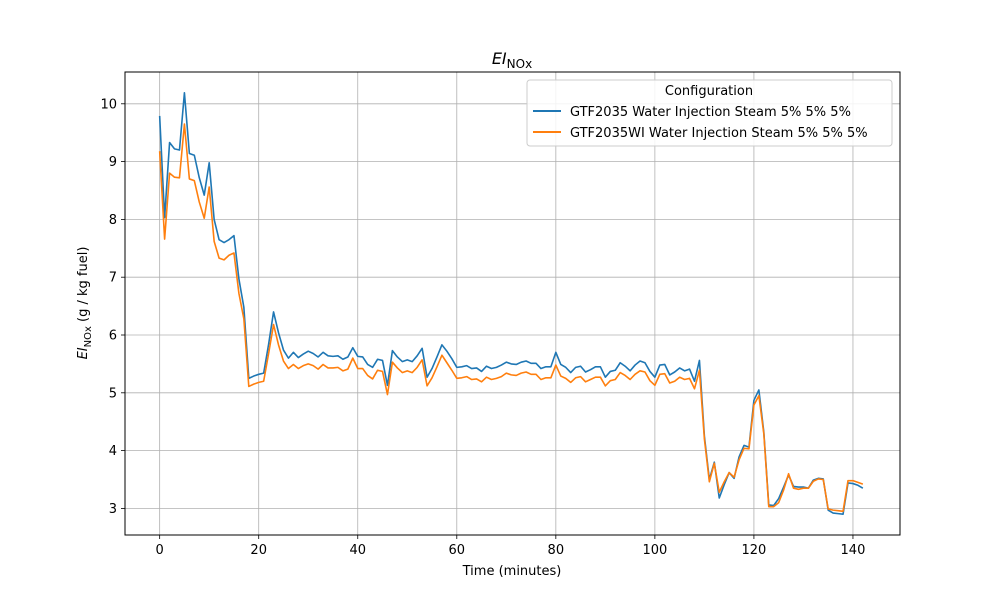  Describe the element at coordinates (113, 220) in the screenshot. I see `y-tick-label: 8` at that location.